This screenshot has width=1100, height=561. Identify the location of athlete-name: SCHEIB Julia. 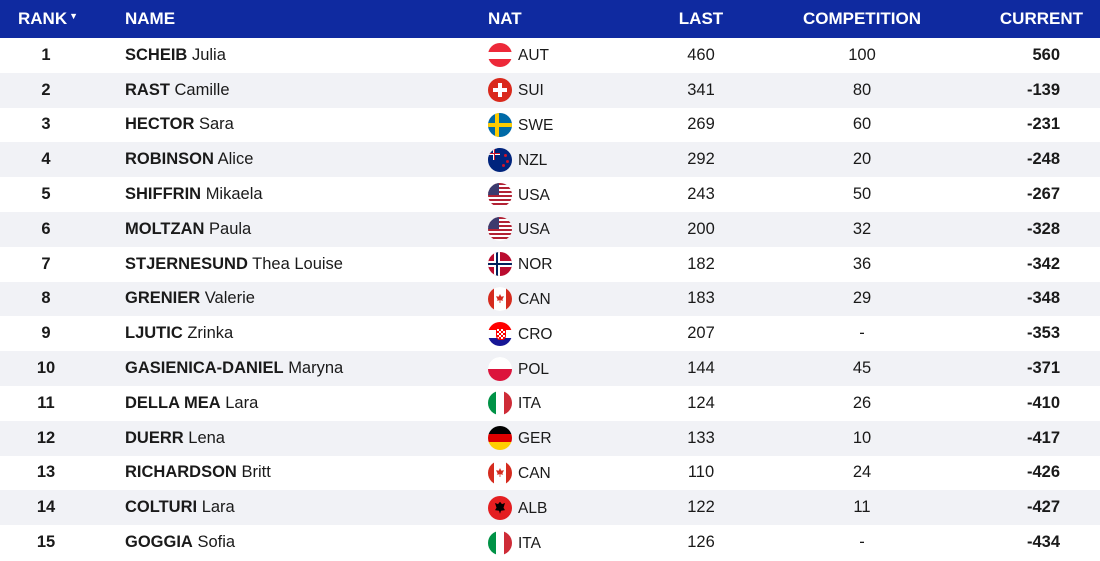
(273, 55).